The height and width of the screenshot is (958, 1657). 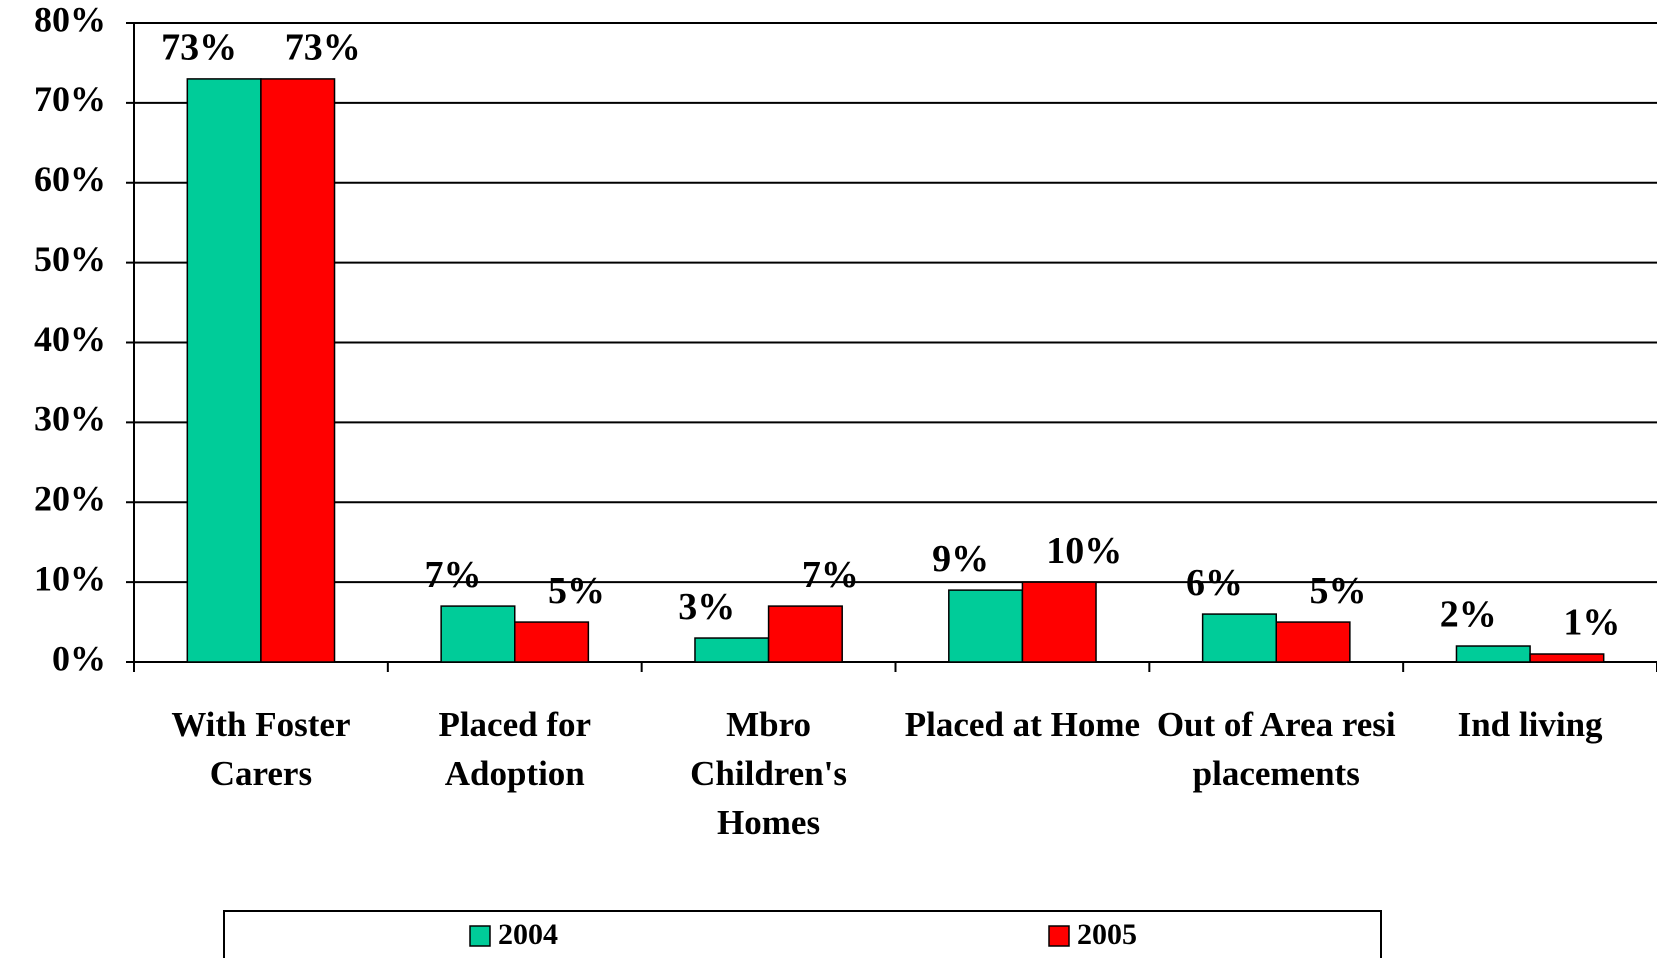 What do you see at coordinates (1022, 724) in the screenshot?
I see `x-tick-label: Placed at Home` at bounding box center [1022, 724].